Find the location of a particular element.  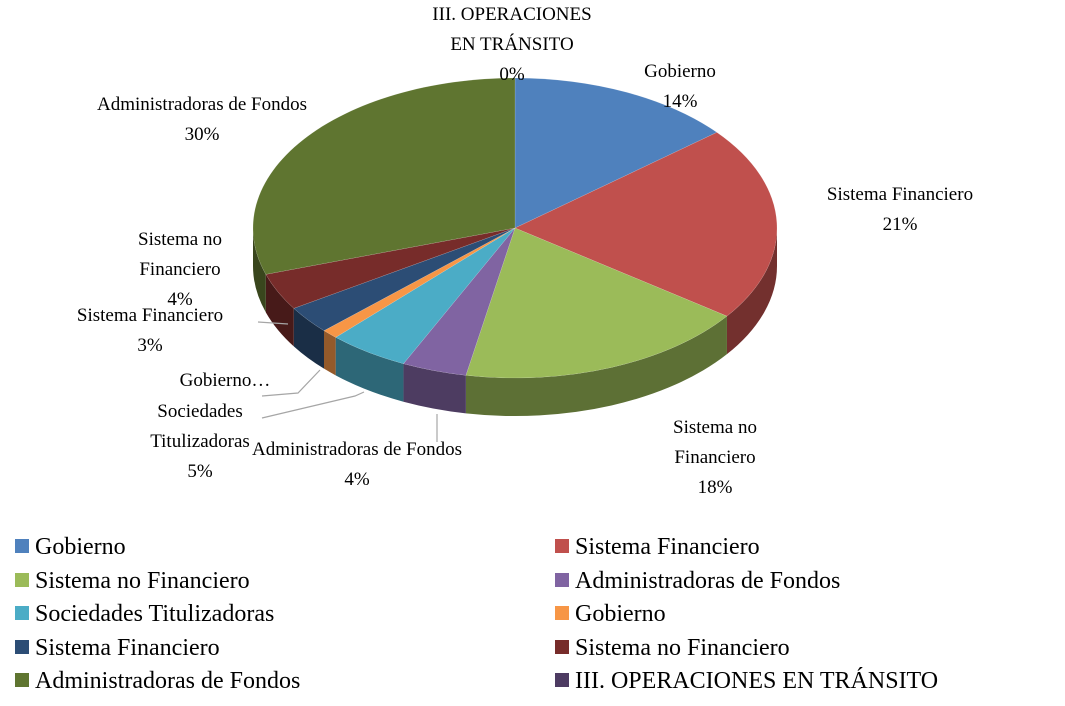

legend-item: Sociedades Titulizadoras is located at coordinates (144, 614).